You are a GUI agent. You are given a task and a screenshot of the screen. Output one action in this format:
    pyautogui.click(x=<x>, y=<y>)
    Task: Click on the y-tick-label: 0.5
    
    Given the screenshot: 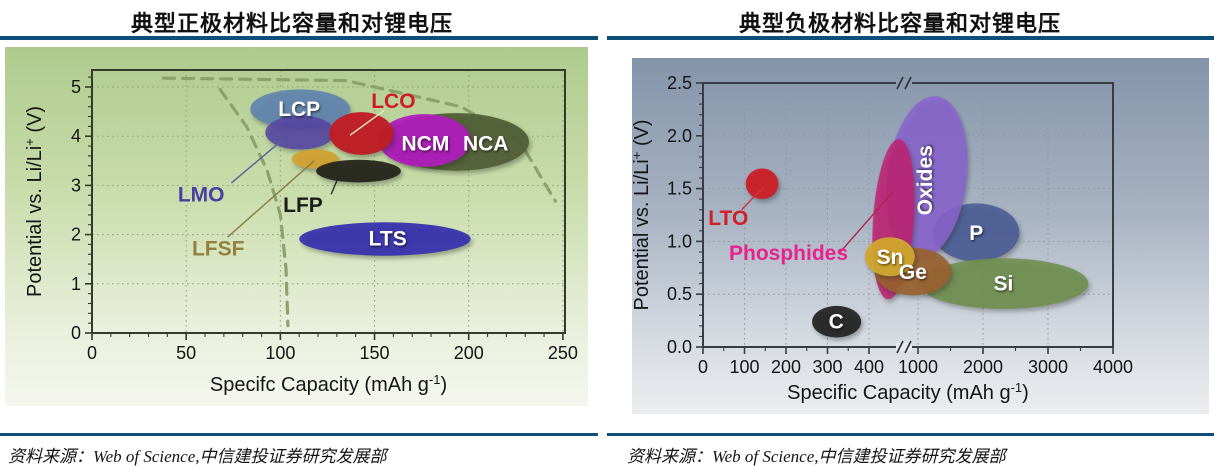 What is the action you would take?
    pyautogui.click(x=679, y=294)
    